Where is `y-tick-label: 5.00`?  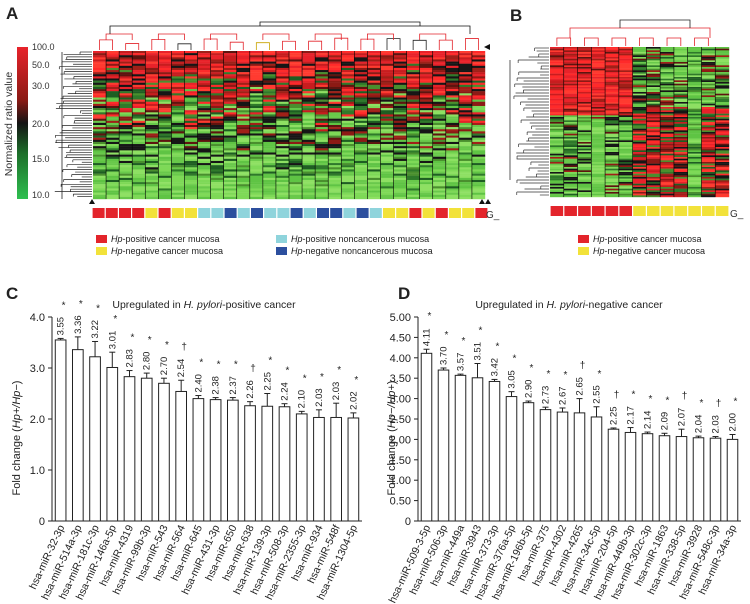
y-tick-label: 5.00 is located at coordinates (400, 318).